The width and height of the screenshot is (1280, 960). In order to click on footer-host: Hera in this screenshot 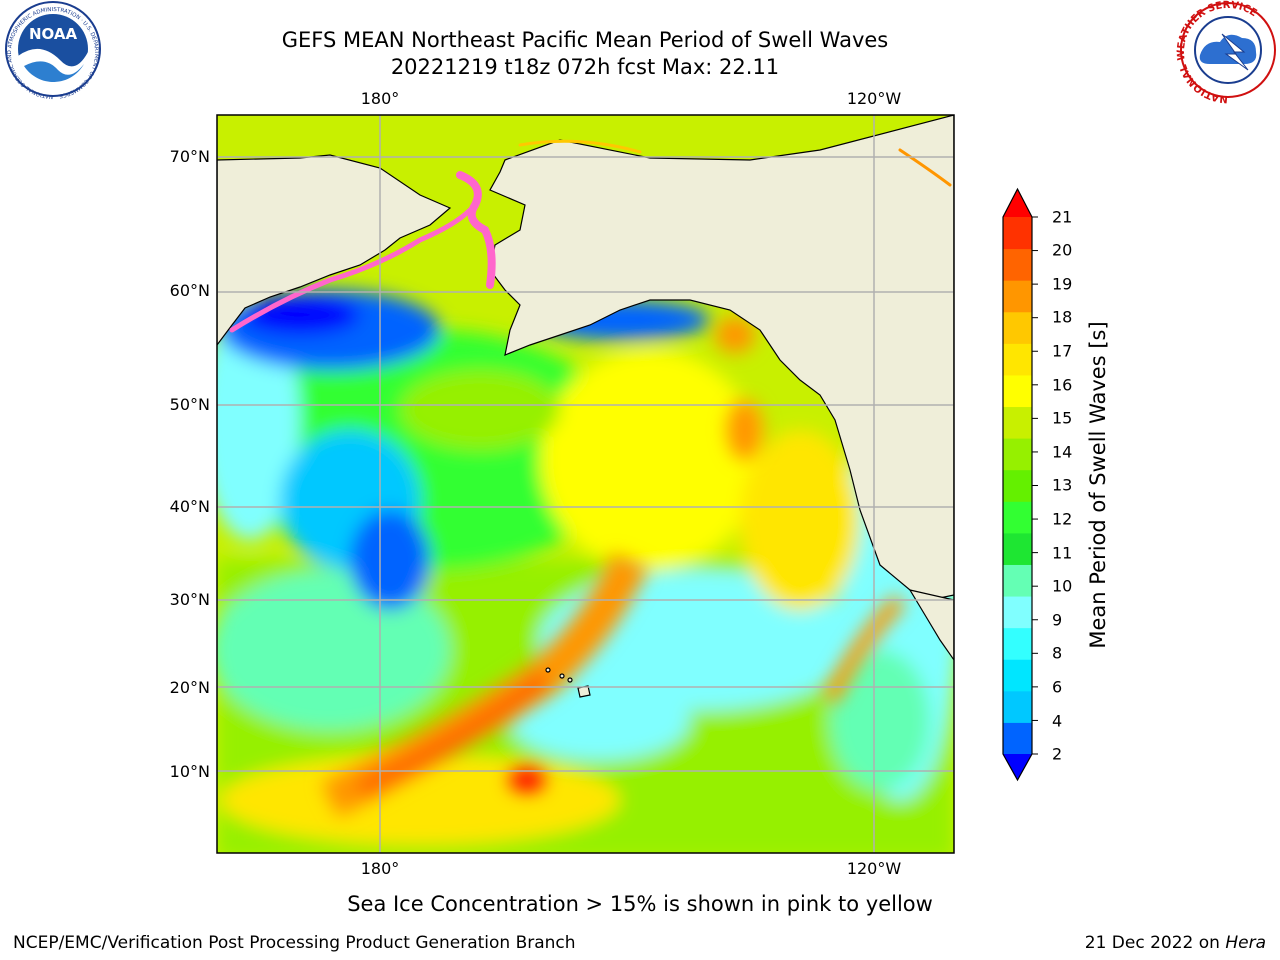, I will do `click(1245, 943)`.